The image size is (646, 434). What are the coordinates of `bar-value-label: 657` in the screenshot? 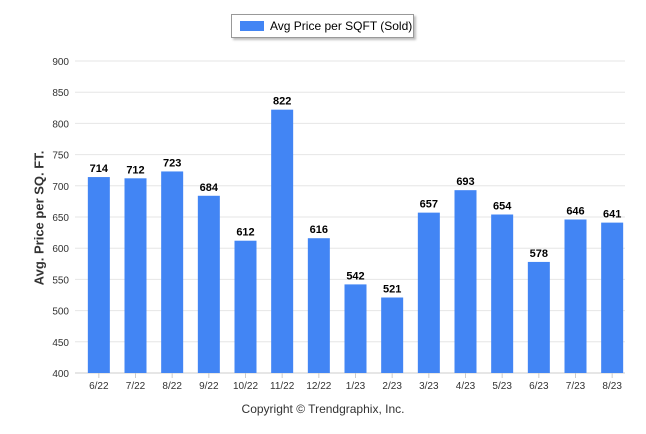 It's located at (429, 205).